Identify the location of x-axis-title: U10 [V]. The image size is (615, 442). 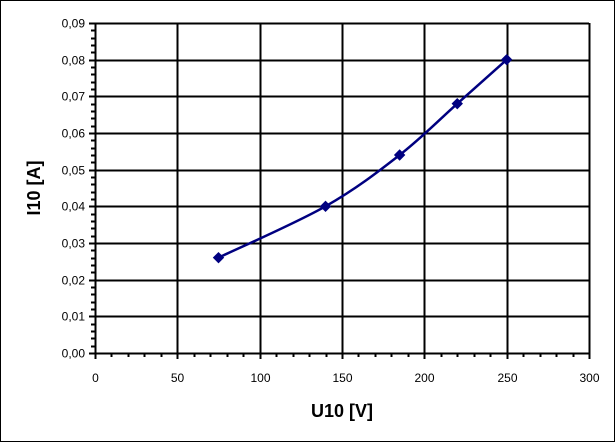
(342, 411).